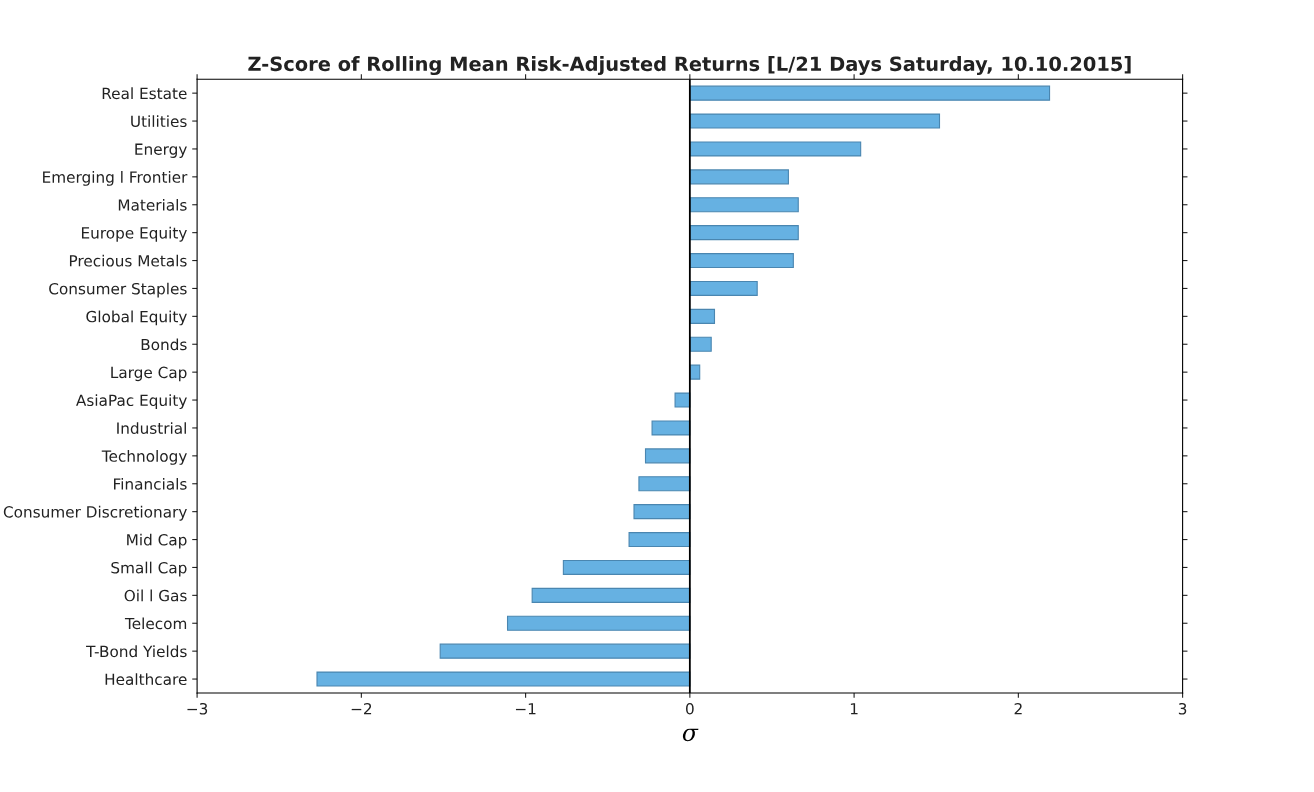  Describe the element at coordinates (146, 679) in the screenshot. I see `y-tick-label: Healthcare` at that location.